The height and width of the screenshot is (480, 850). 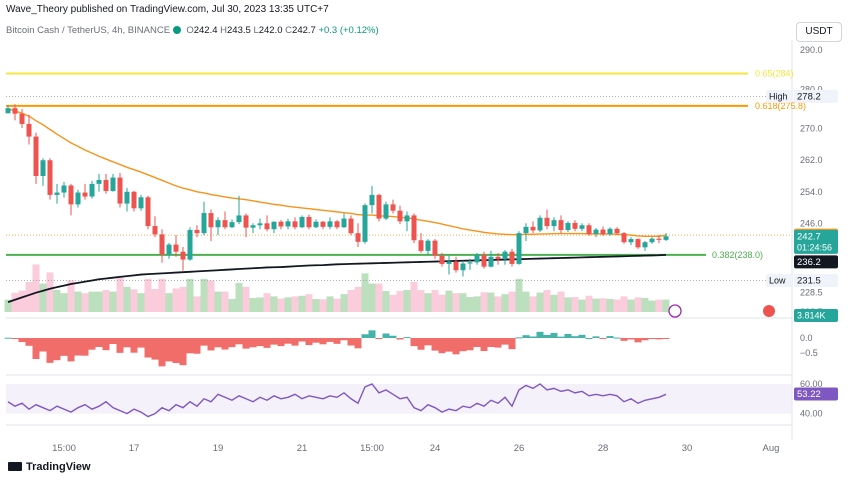 I want to click on currency-button: USDT, so click(x=819, y=32).